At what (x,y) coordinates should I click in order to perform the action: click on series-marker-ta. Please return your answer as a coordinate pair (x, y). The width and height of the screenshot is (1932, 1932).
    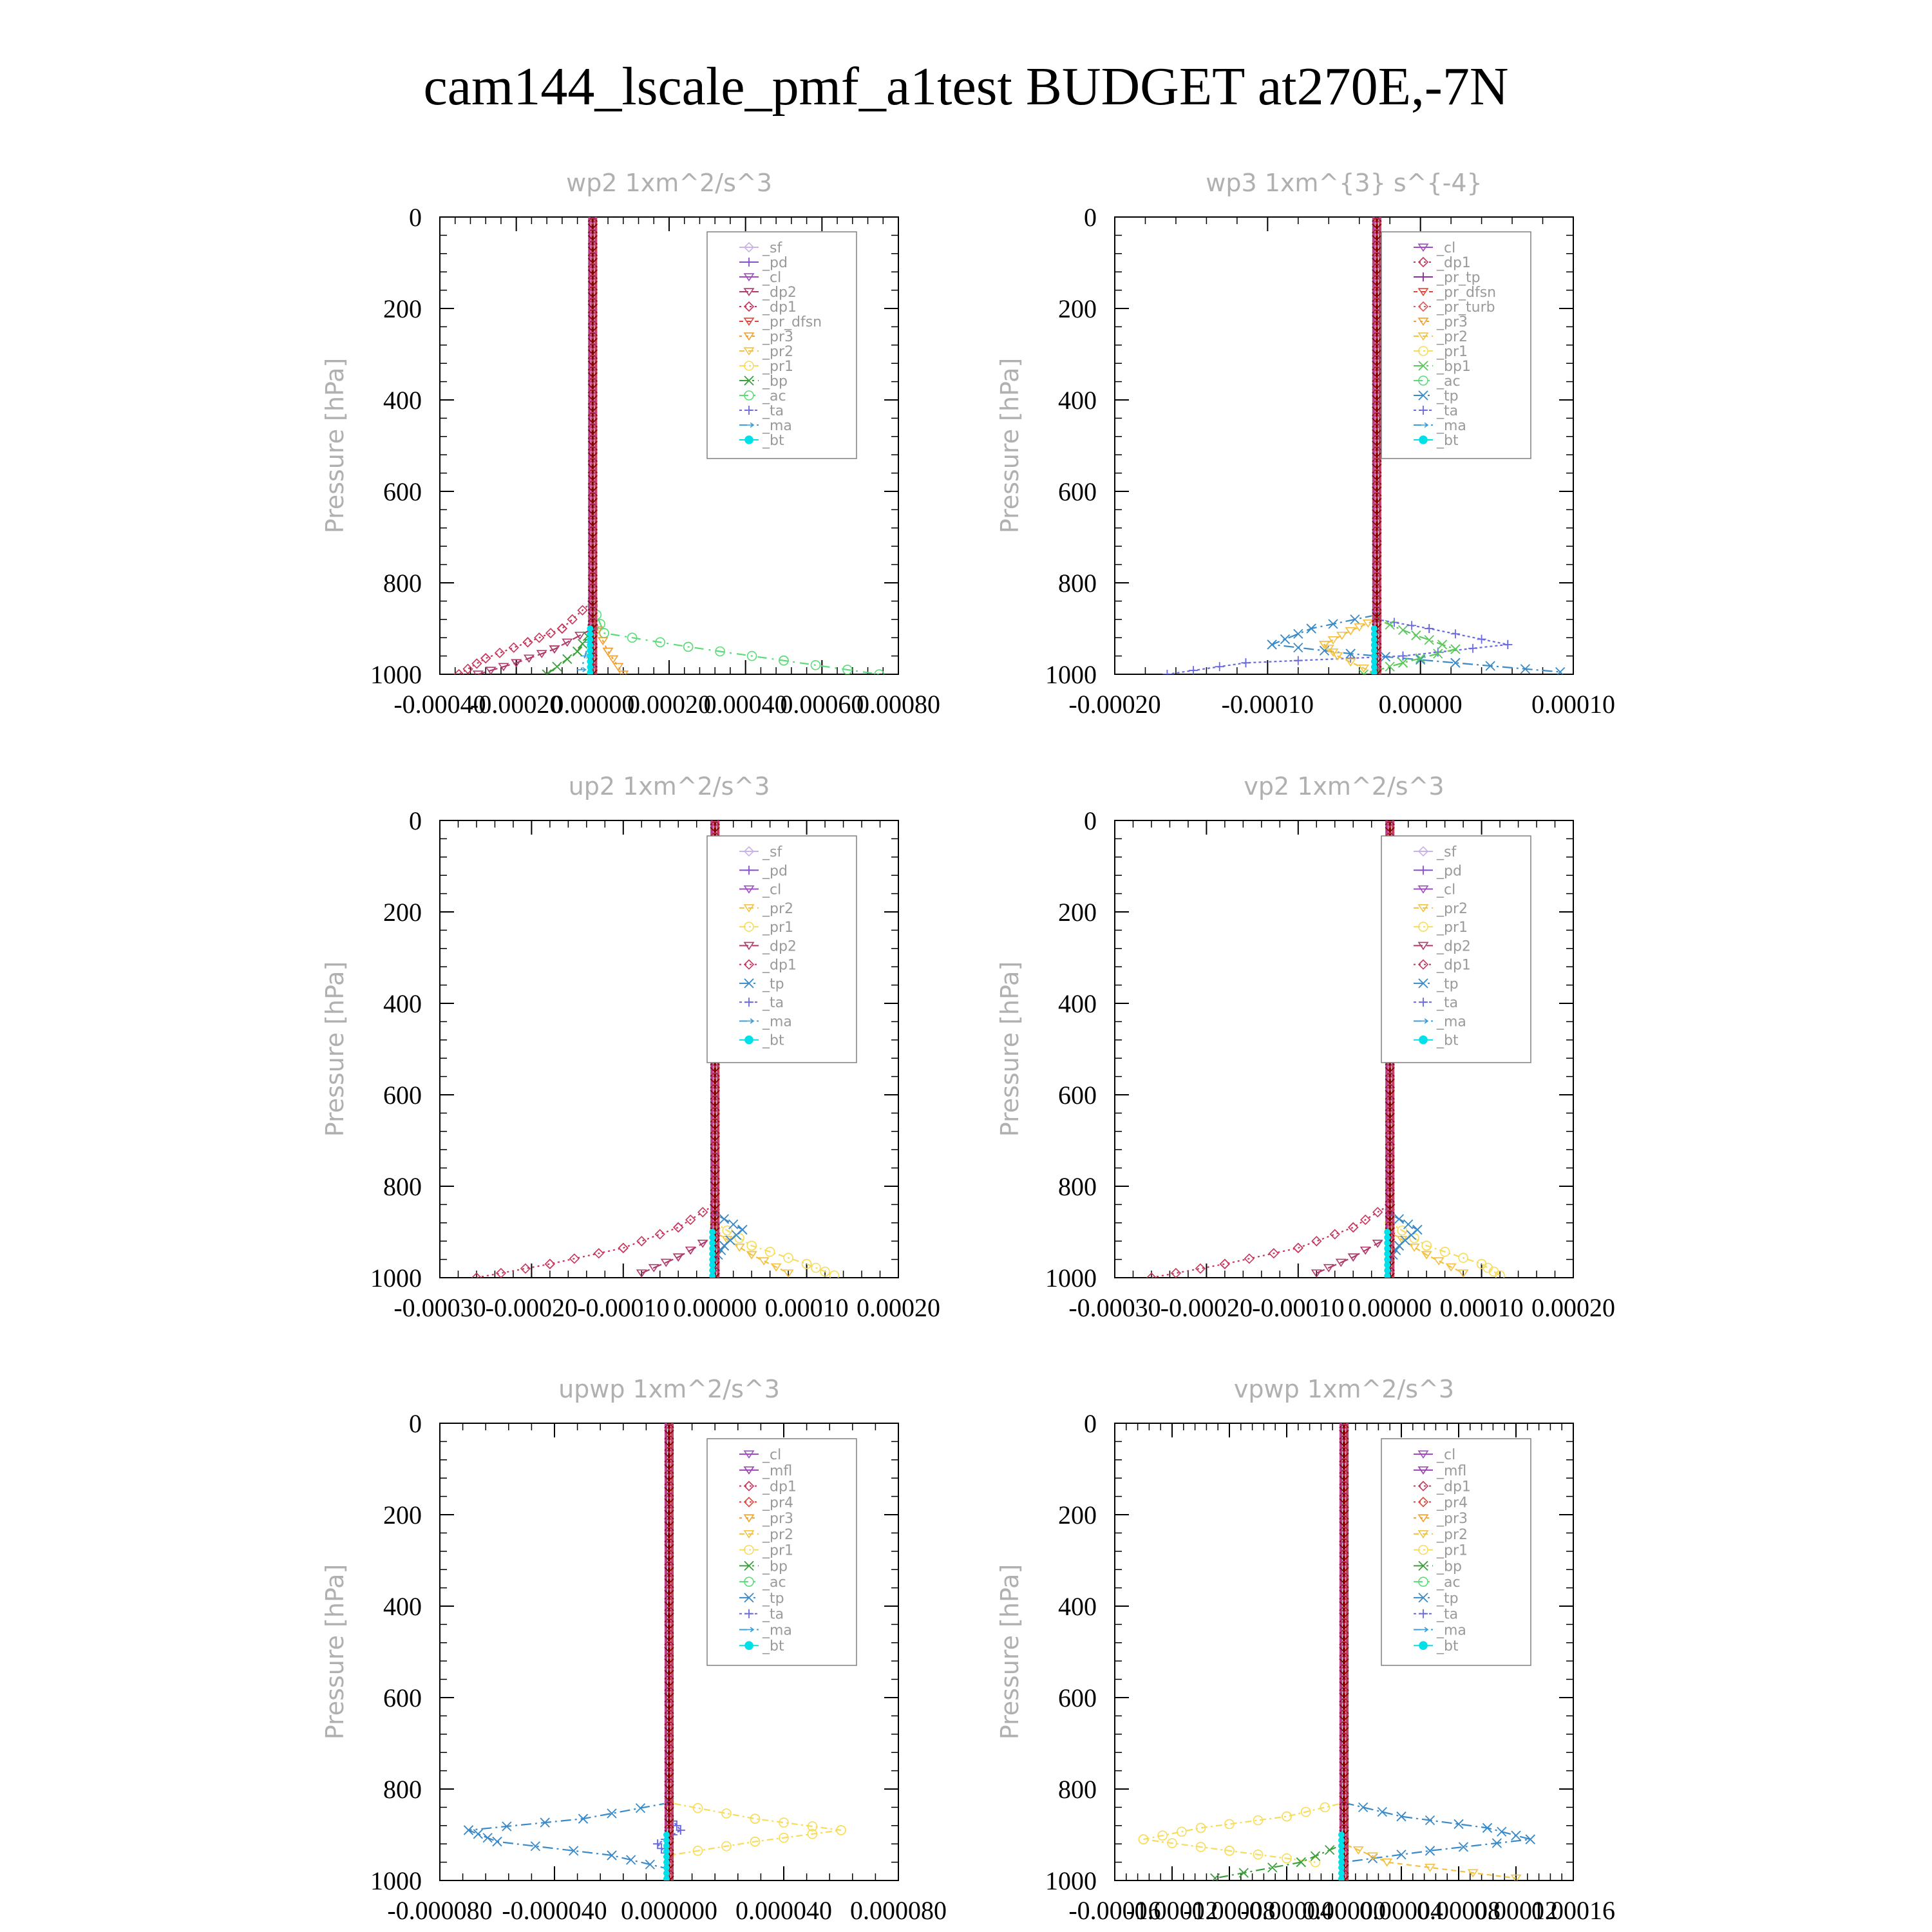
    Looking at the image, I should click on (1394, 622).